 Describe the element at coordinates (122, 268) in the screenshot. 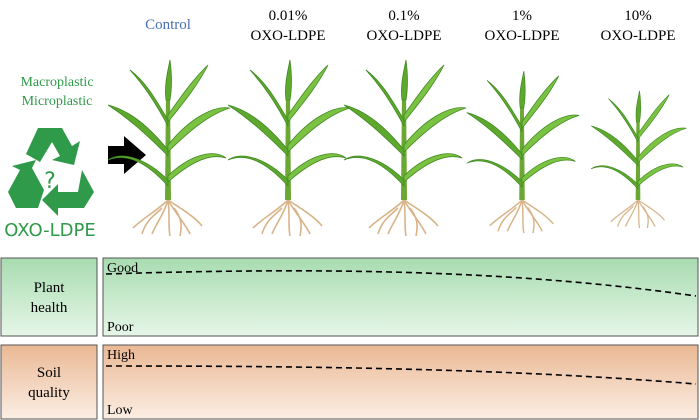

I see `panel-top-label: Good` at that location.